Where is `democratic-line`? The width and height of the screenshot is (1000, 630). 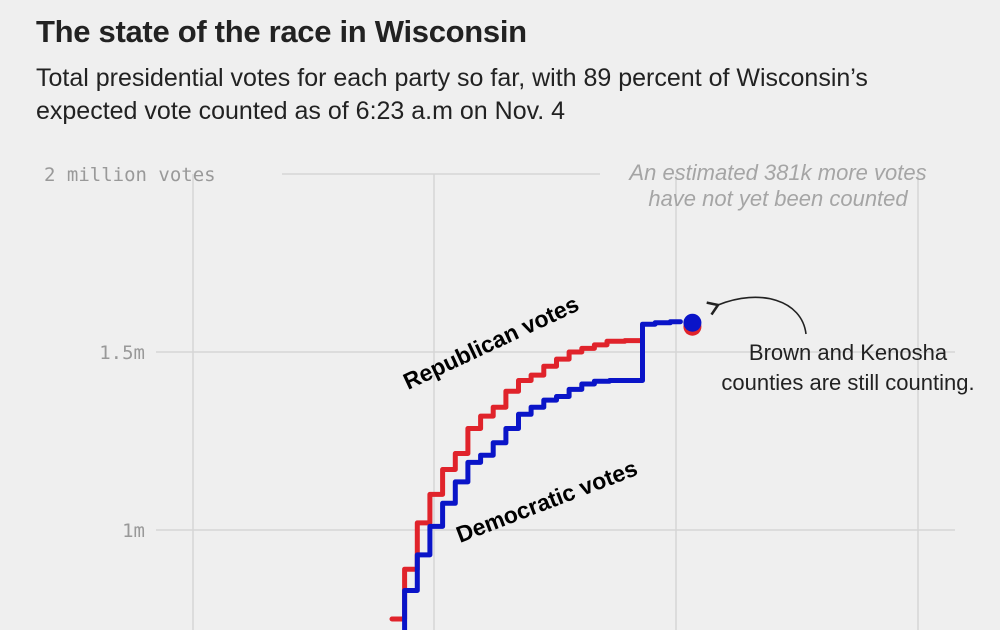 democratic-line is located at coordinates (542, 474).